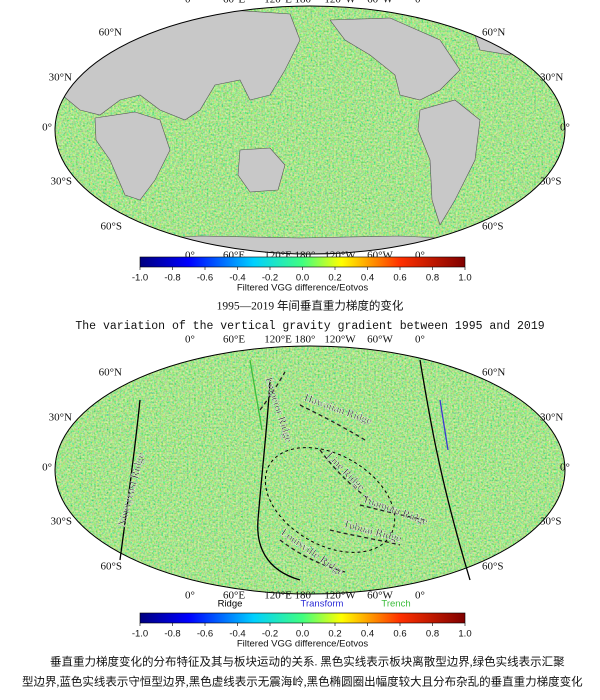 The height and width of the screenshot is (700, 600). I want to click on lon-label-bottom: 120°E, so click(278, 596).